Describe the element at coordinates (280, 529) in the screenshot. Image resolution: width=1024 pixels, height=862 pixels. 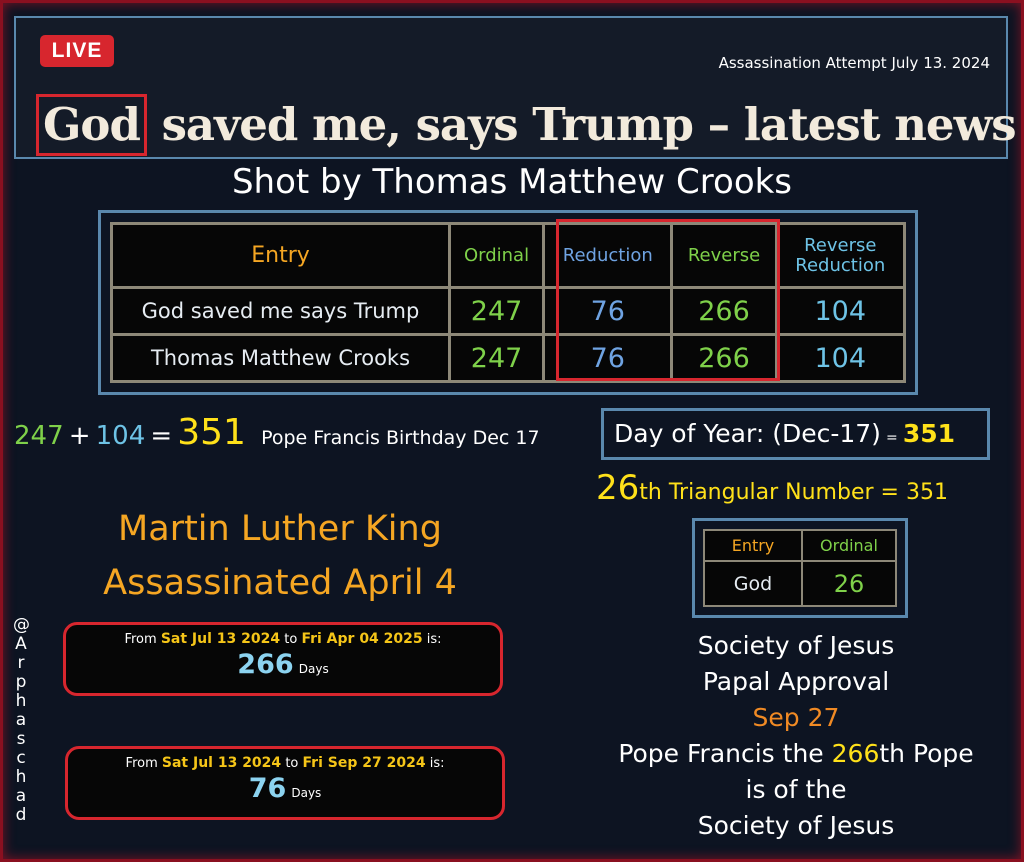
I see `mlk-line1: Martin Luther King` at that location.